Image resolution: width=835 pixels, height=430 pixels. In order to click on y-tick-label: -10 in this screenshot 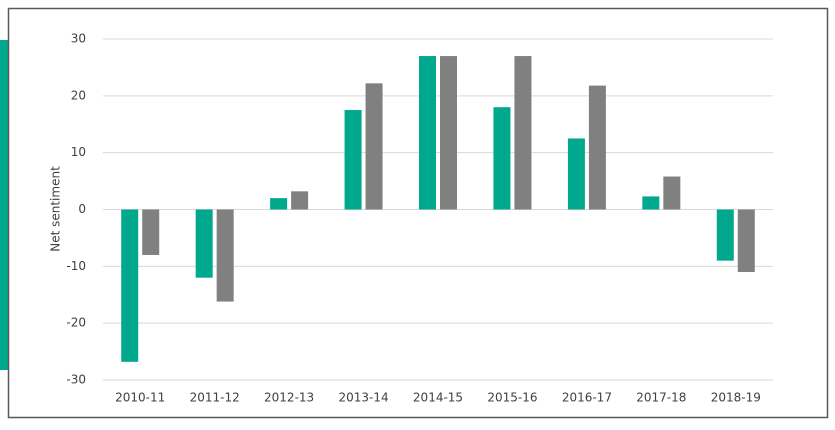, I will do `click(76, 266)`.